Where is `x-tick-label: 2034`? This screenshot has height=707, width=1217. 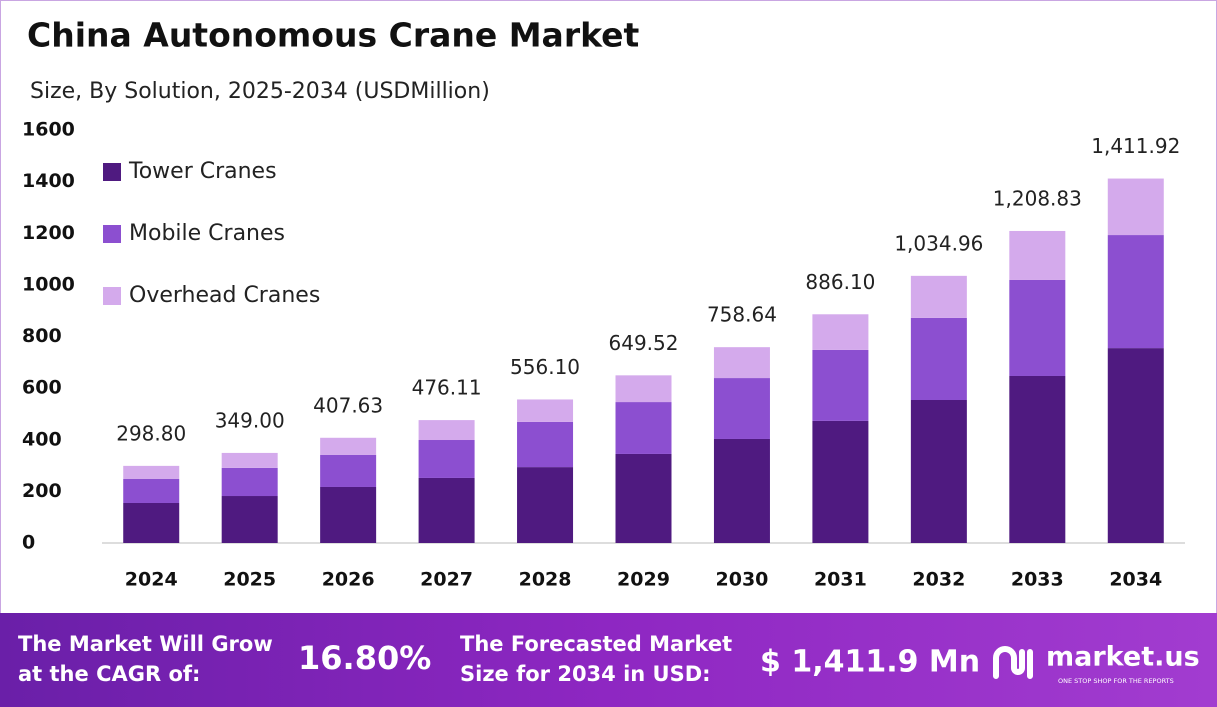 x-tick-label: 2034 is located at coordinates (1135, 580).